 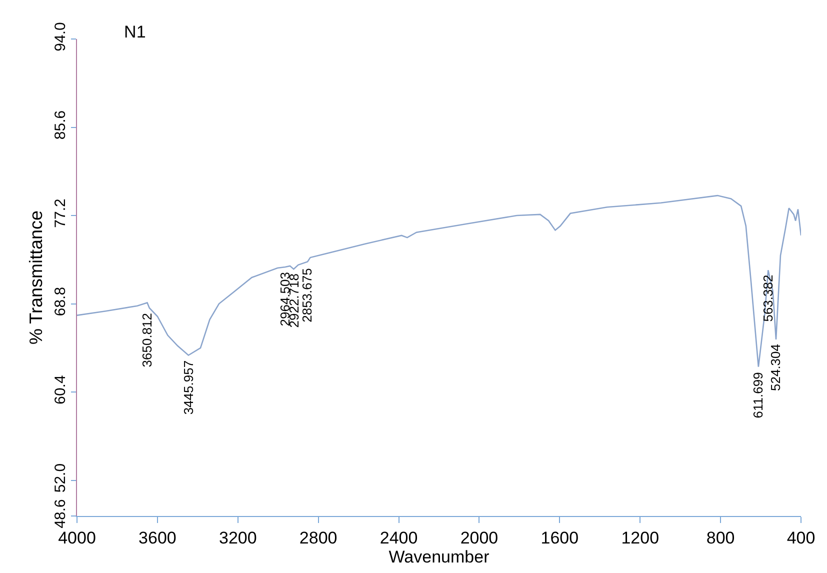 I want to click on annotation: 524.304, so click(x=776, y=367).